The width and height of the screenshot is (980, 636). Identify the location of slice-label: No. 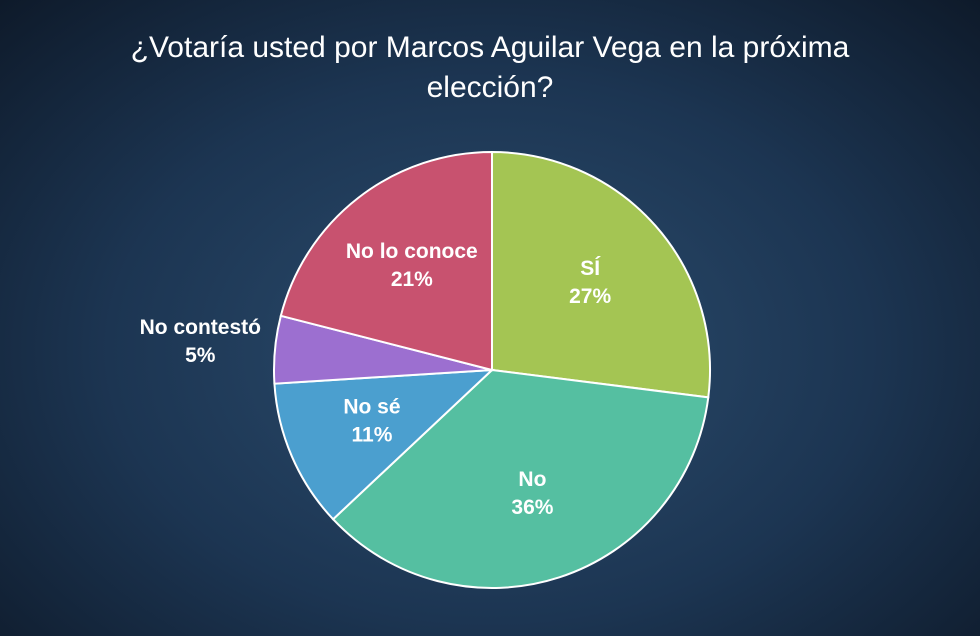
(532, 479).